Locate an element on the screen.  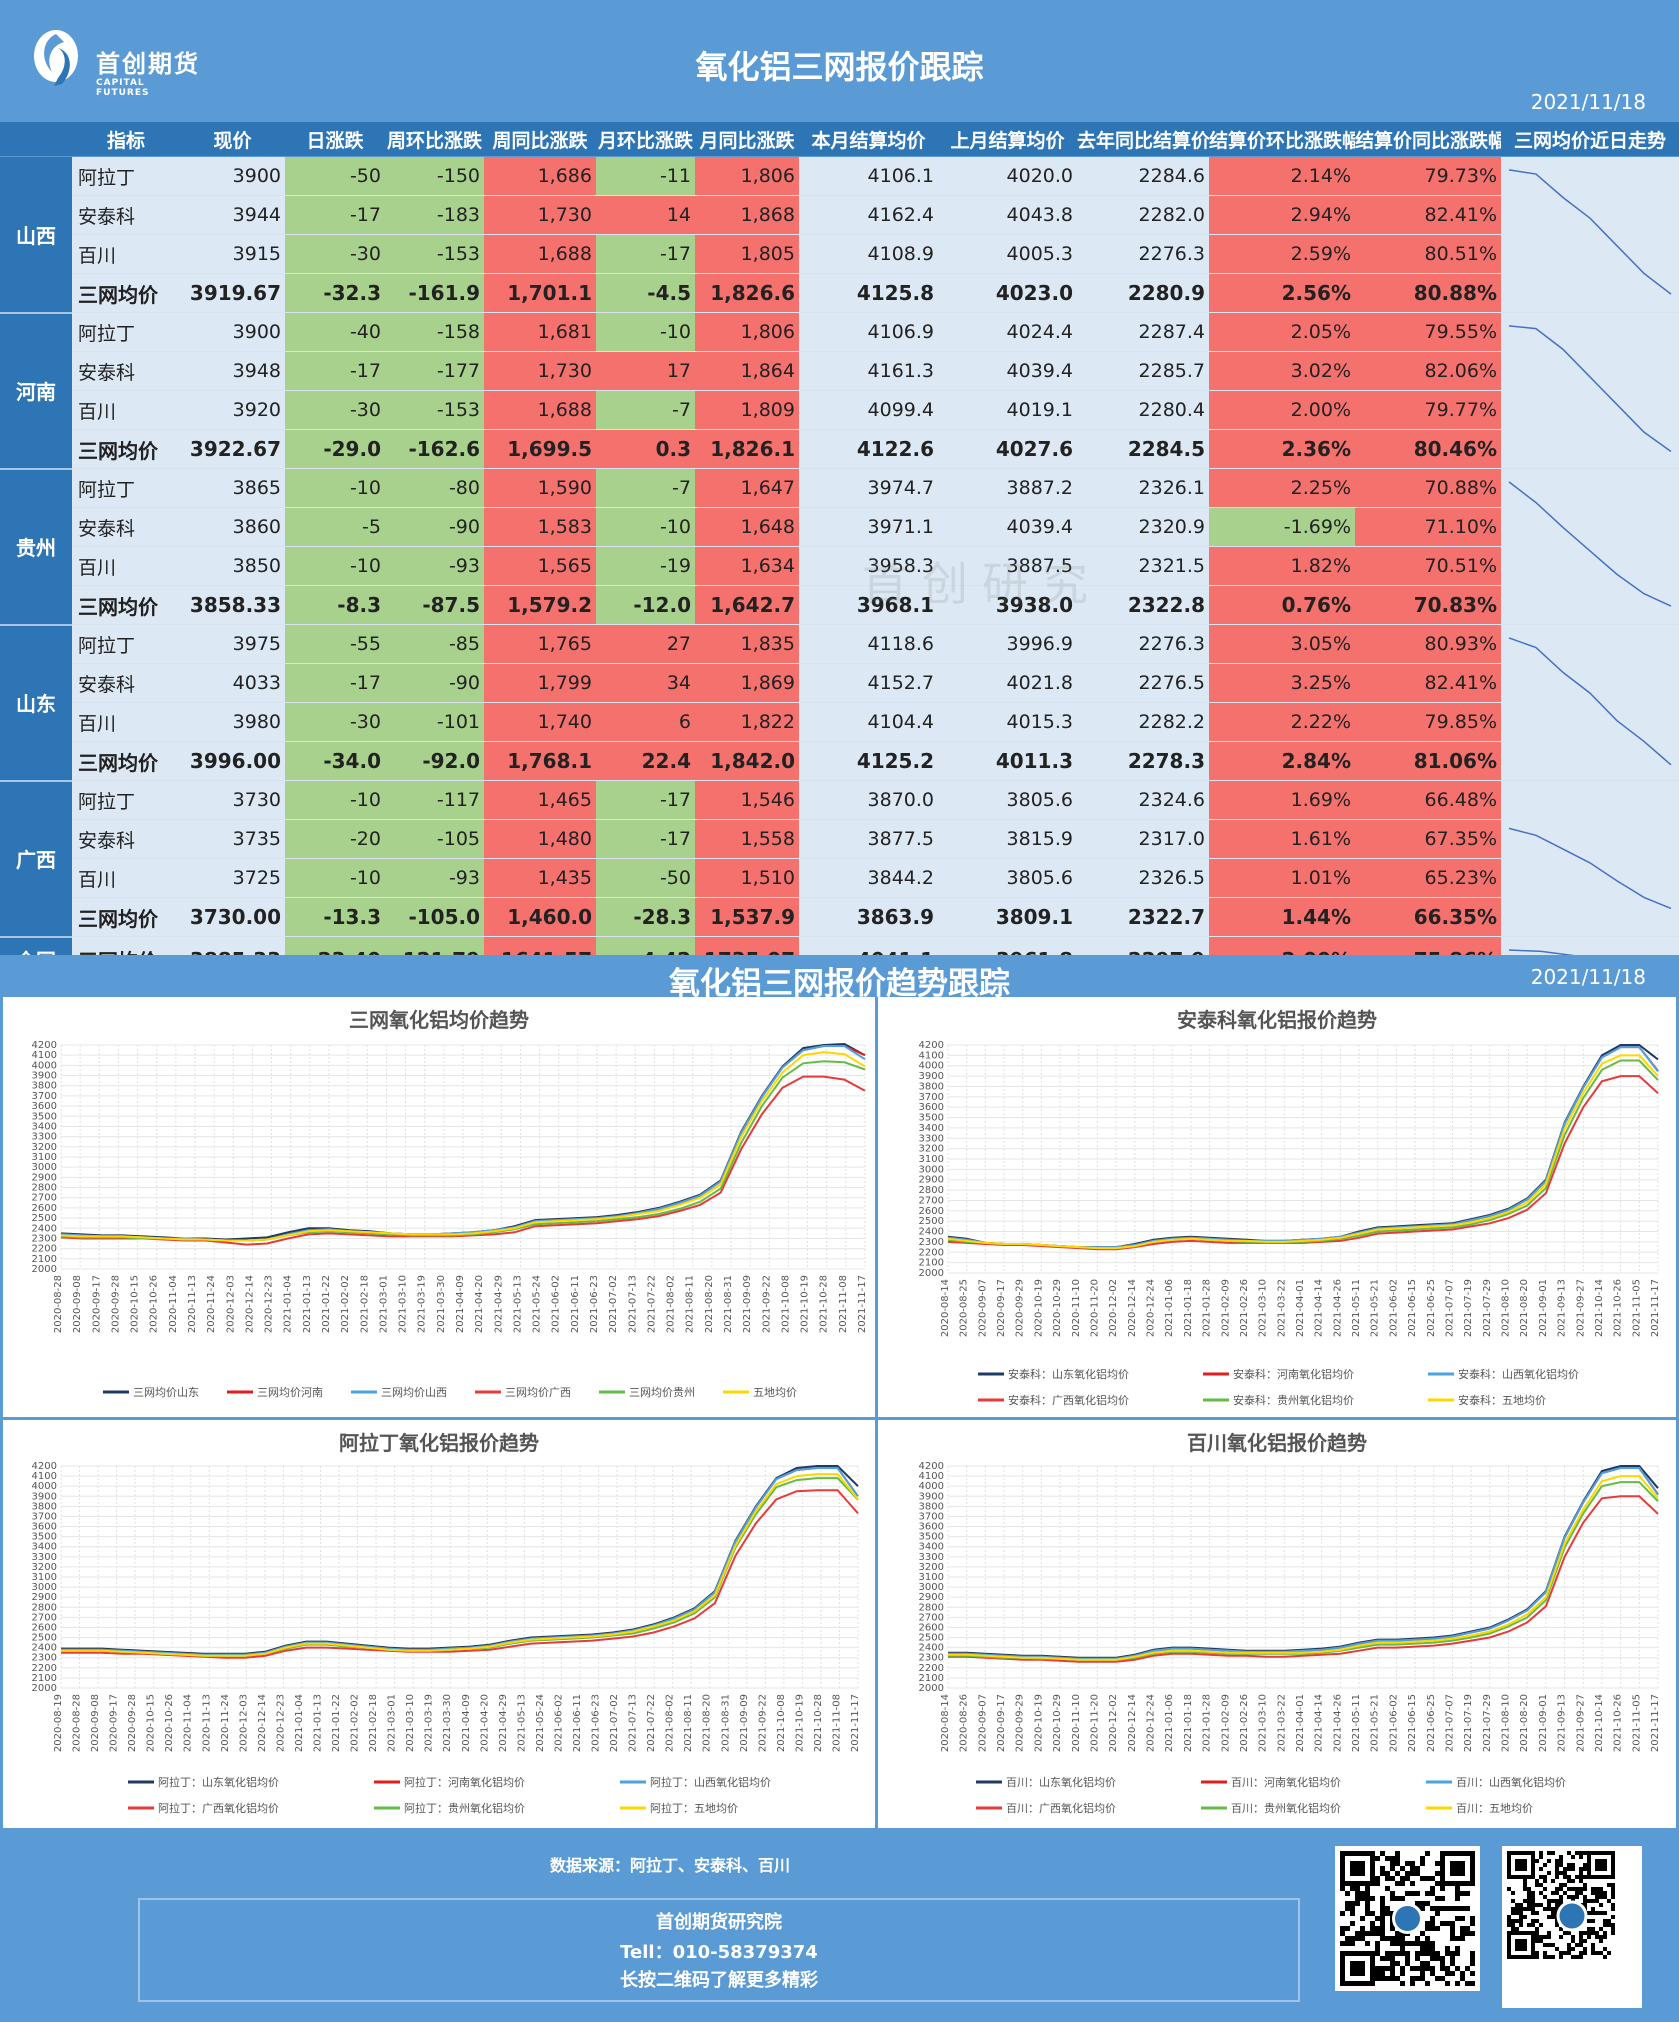
contact-box: 首创期货研究院 Tell：010-58379374 长按二维码了解更多精彩 is located at coordinates (719, 1950).